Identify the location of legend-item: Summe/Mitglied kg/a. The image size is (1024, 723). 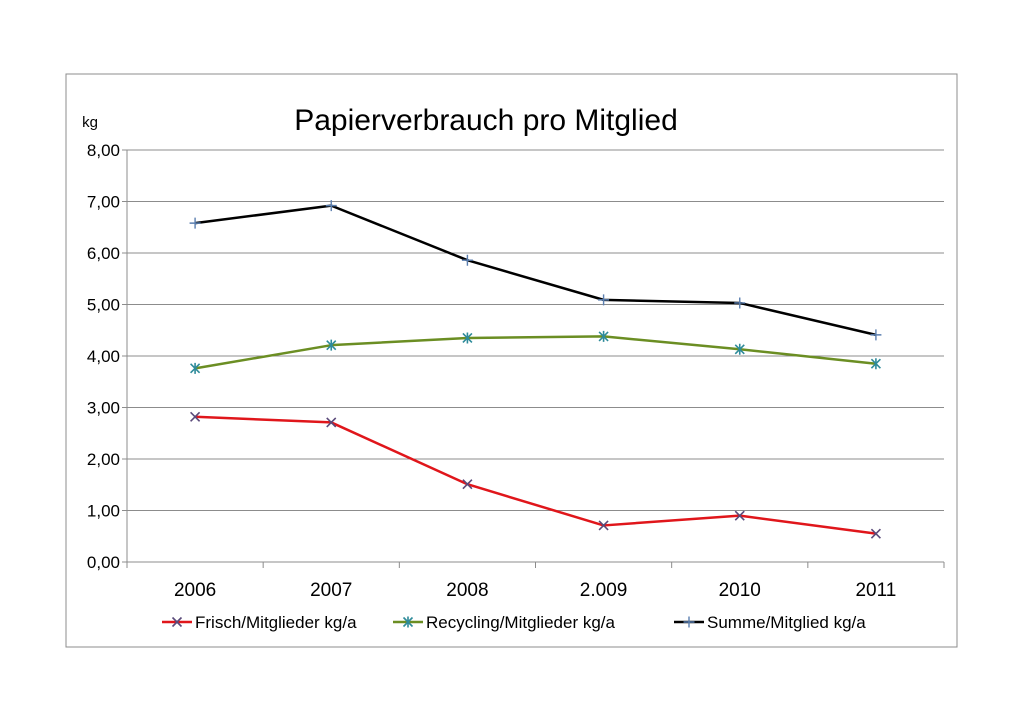
(770, 622).